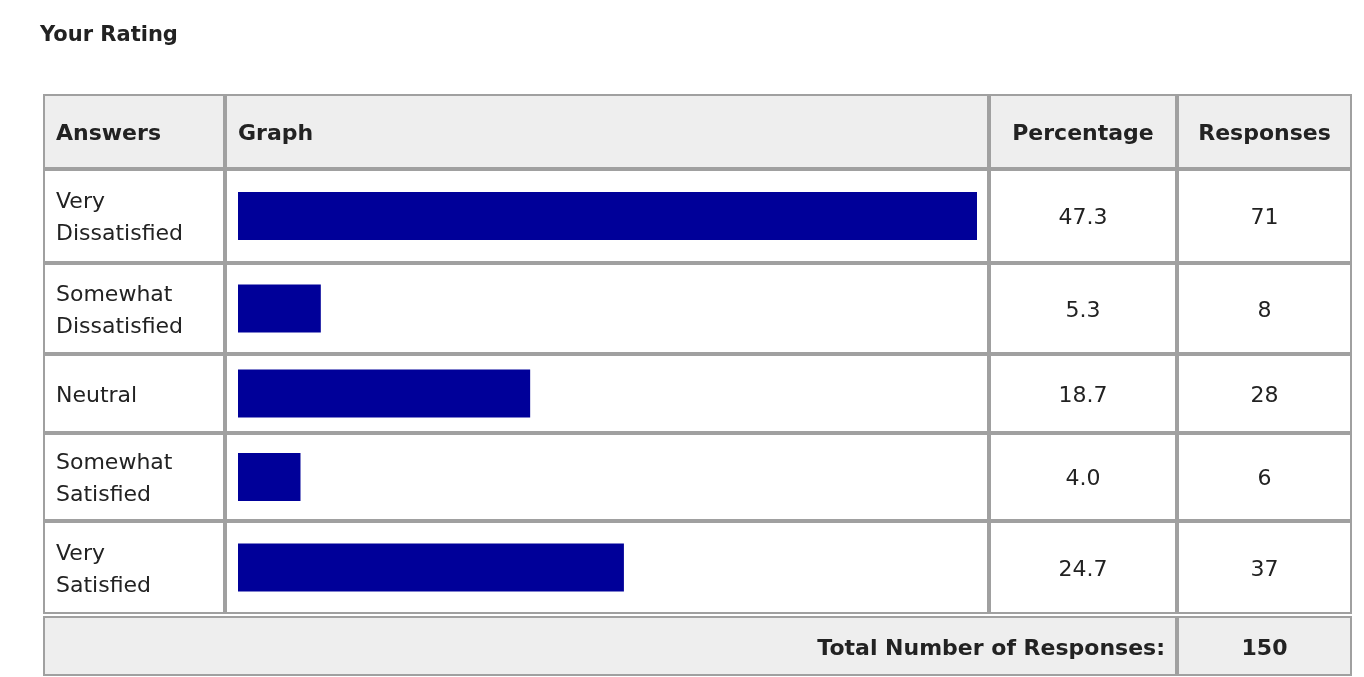  What do you see at coordinates (1083, 216) in the screenshot?
I see `data-label: 47.3` at bounding box center [1083, 216].